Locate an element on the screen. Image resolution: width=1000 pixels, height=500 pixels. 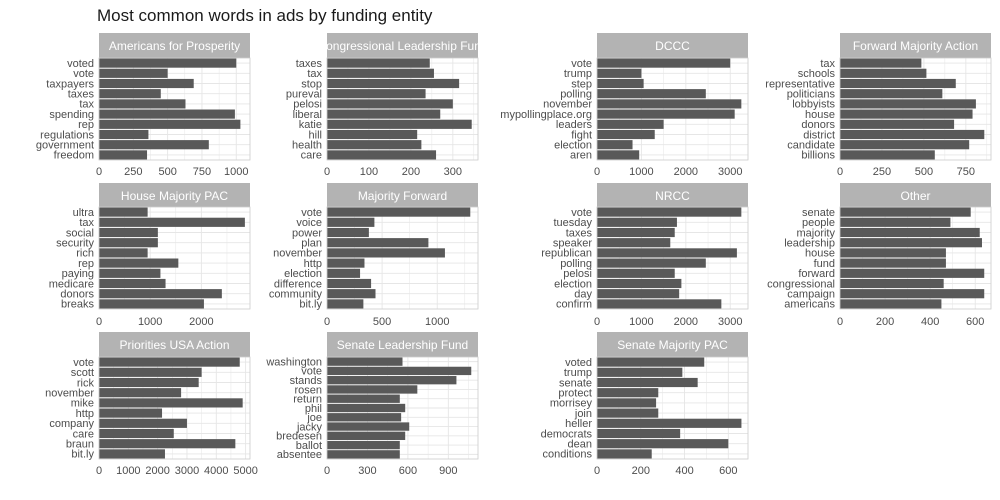
category-label: mike is located at coordinates (82, 404).